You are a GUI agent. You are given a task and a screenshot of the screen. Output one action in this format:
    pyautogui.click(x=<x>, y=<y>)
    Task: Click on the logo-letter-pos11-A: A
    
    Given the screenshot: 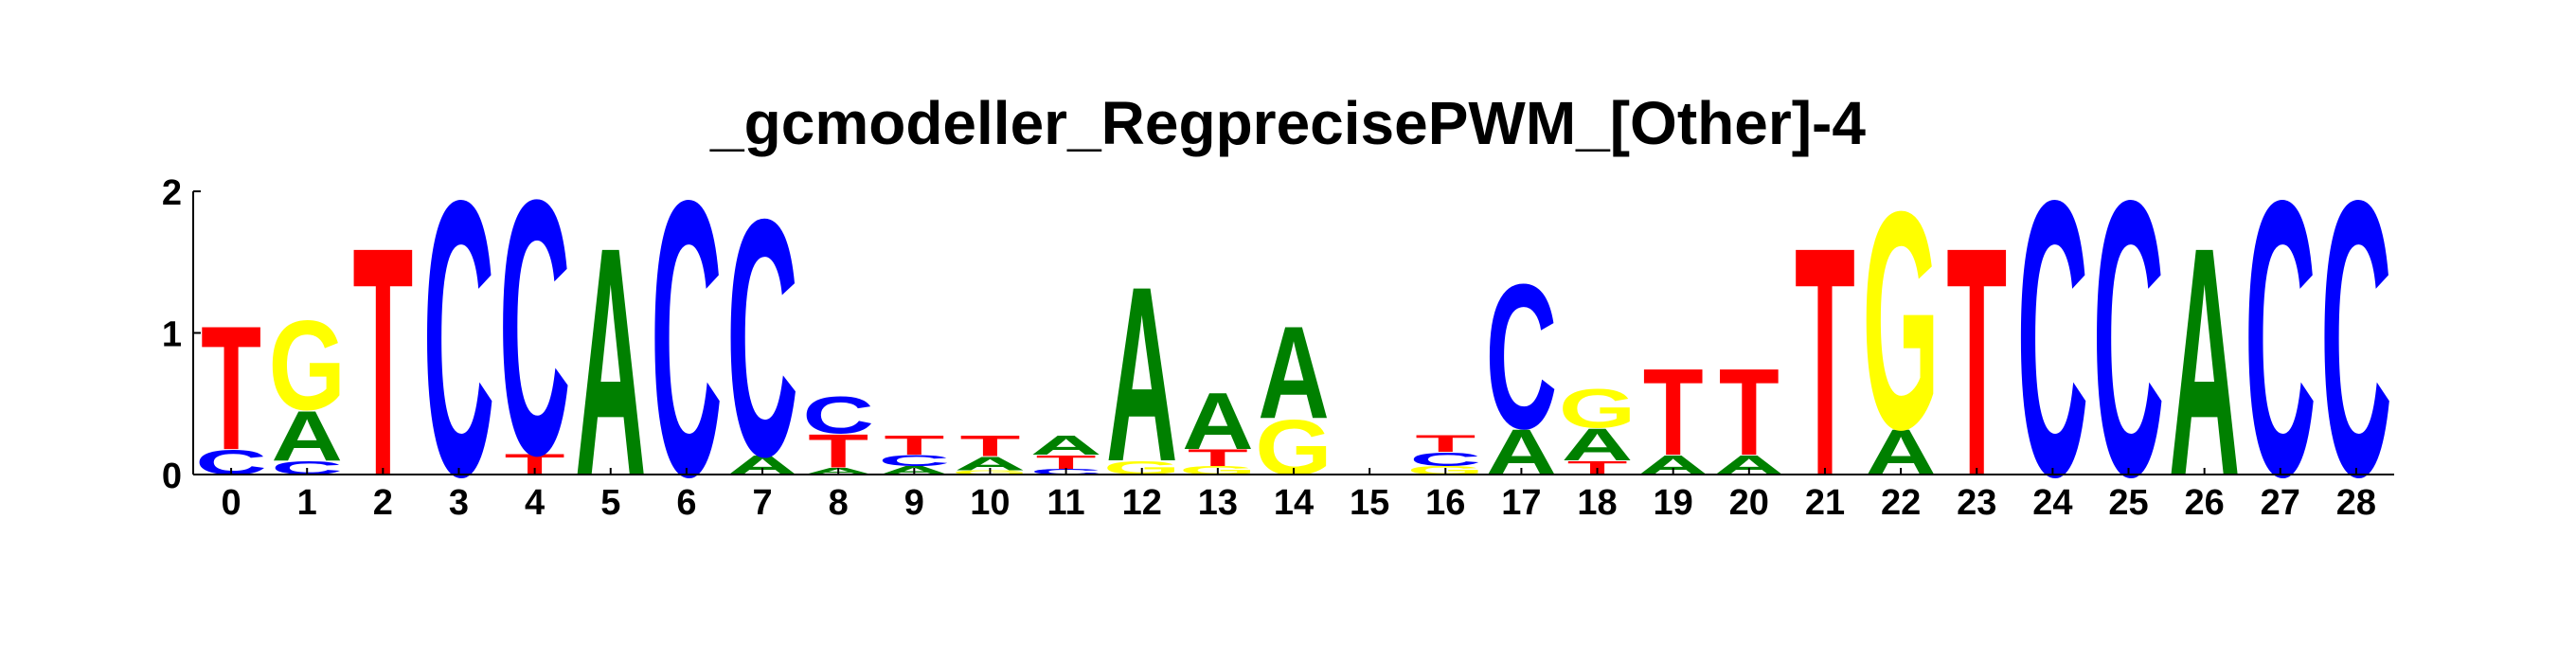 What is the action you would take?
    pyautogui.click(x=1066, y=445)
    